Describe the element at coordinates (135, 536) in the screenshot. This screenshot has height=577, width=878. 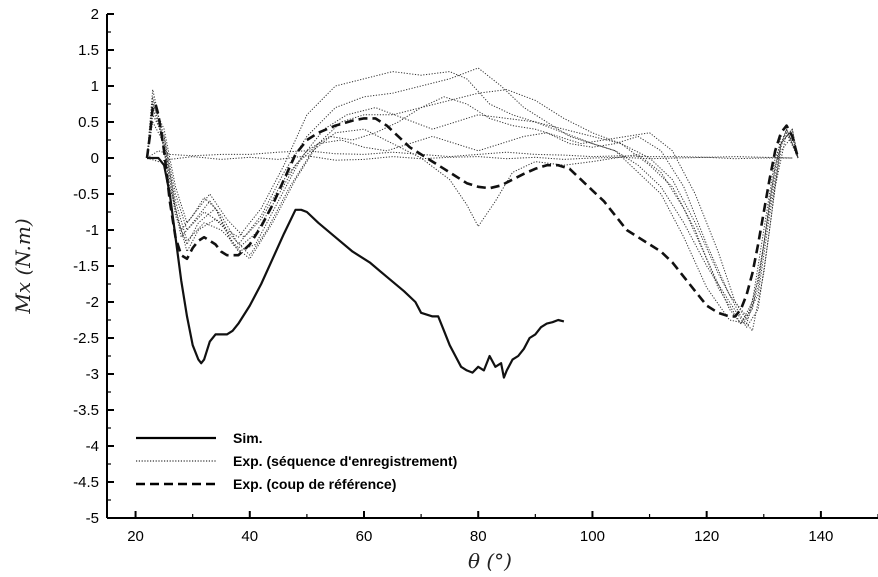
I see `x-tick-label: 20` at that location.